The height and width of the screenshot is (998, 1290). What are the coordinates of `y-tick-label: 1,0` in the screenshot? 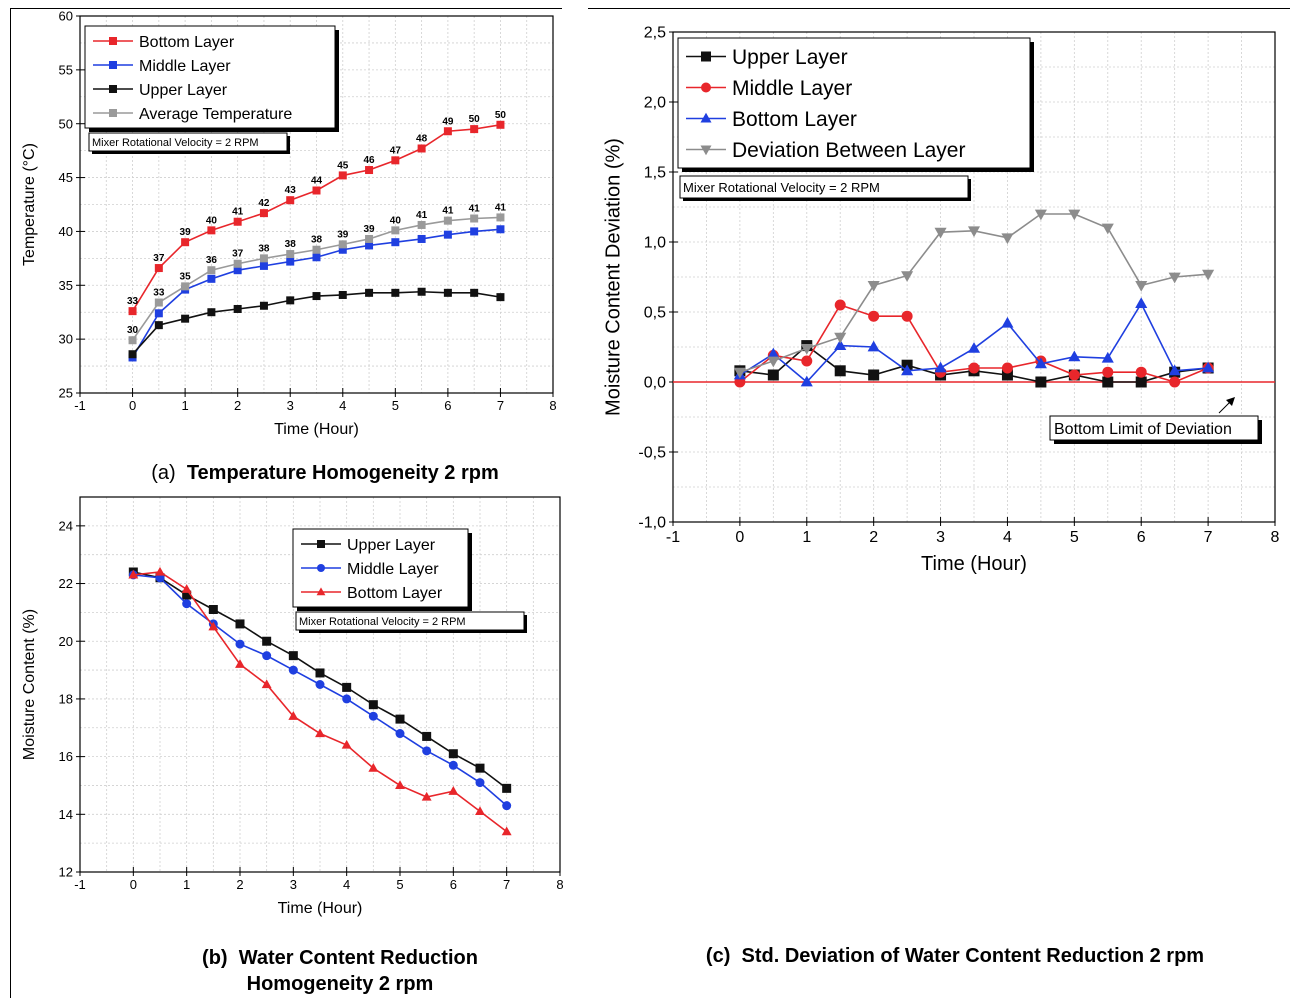 It's located at (655, 243).